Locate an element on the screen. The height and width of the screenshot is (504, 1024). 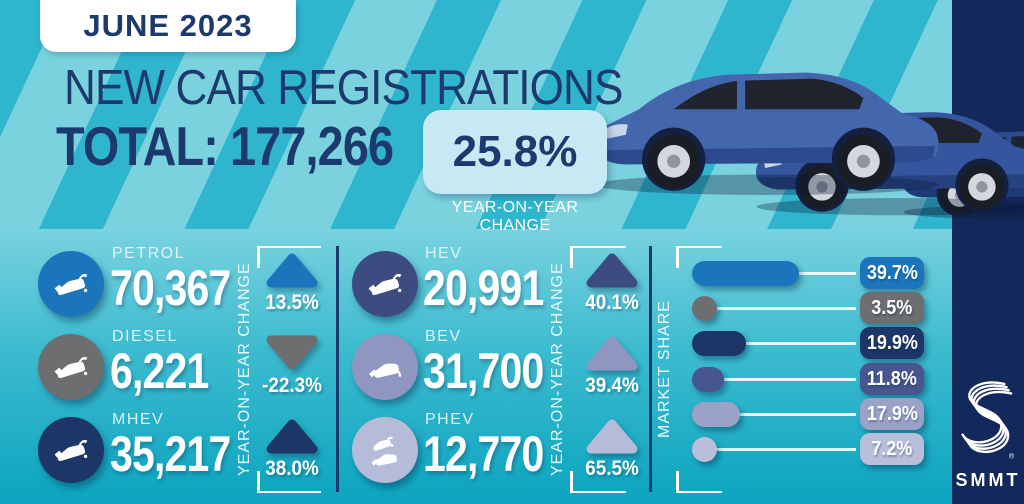
nozzle-and-plug-icon is located at coordinates (385, 450).